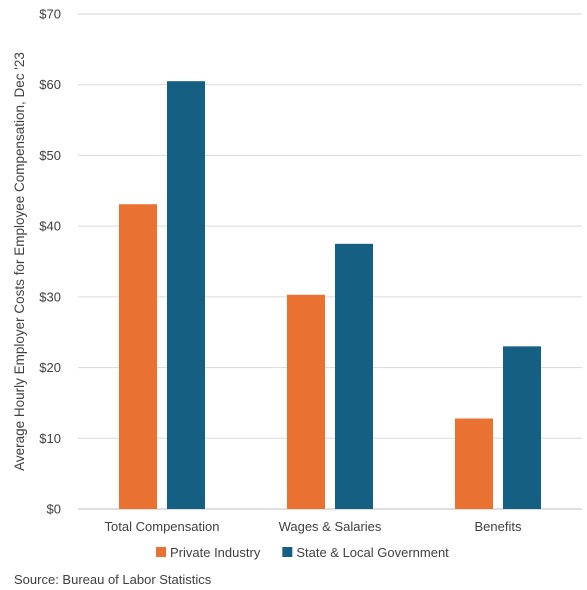 This screenshot has width=587, height=590. I want to click on y-tick-label: $0, so click(54, 509).